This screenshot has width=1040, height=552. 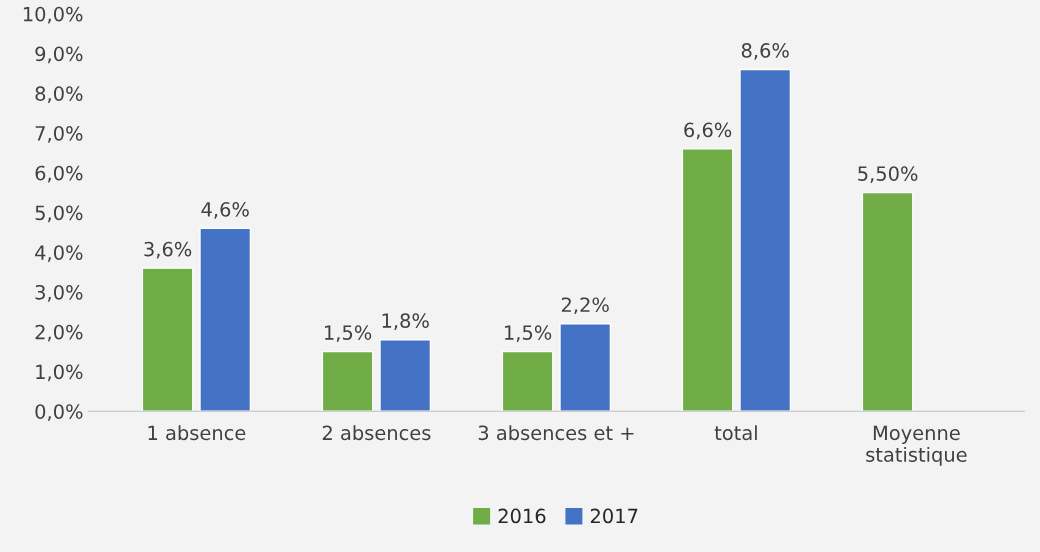 What do you see at coordinates (708, 131) in the screenshot?
I see `data-label: 6,6%` at bounding box center [708, 131].